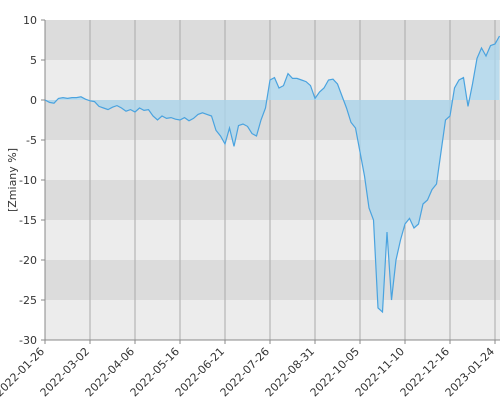 The width and height of the screenshot is (500, 404). What do you see at coordinates (33, 60) in the screenshot?
I see `y-tick-label: 5` at bounding box center [33, 60].